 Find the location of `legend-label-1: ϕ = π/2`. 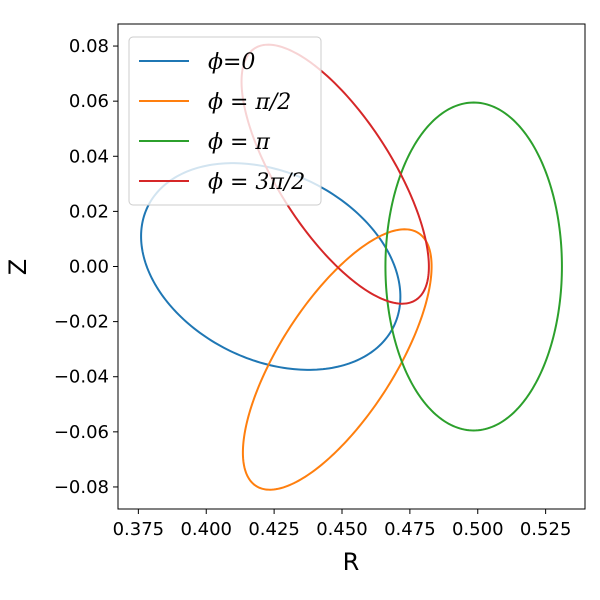

legend-label-1: ϕ = π/2 is located at coordinates (249, 102).